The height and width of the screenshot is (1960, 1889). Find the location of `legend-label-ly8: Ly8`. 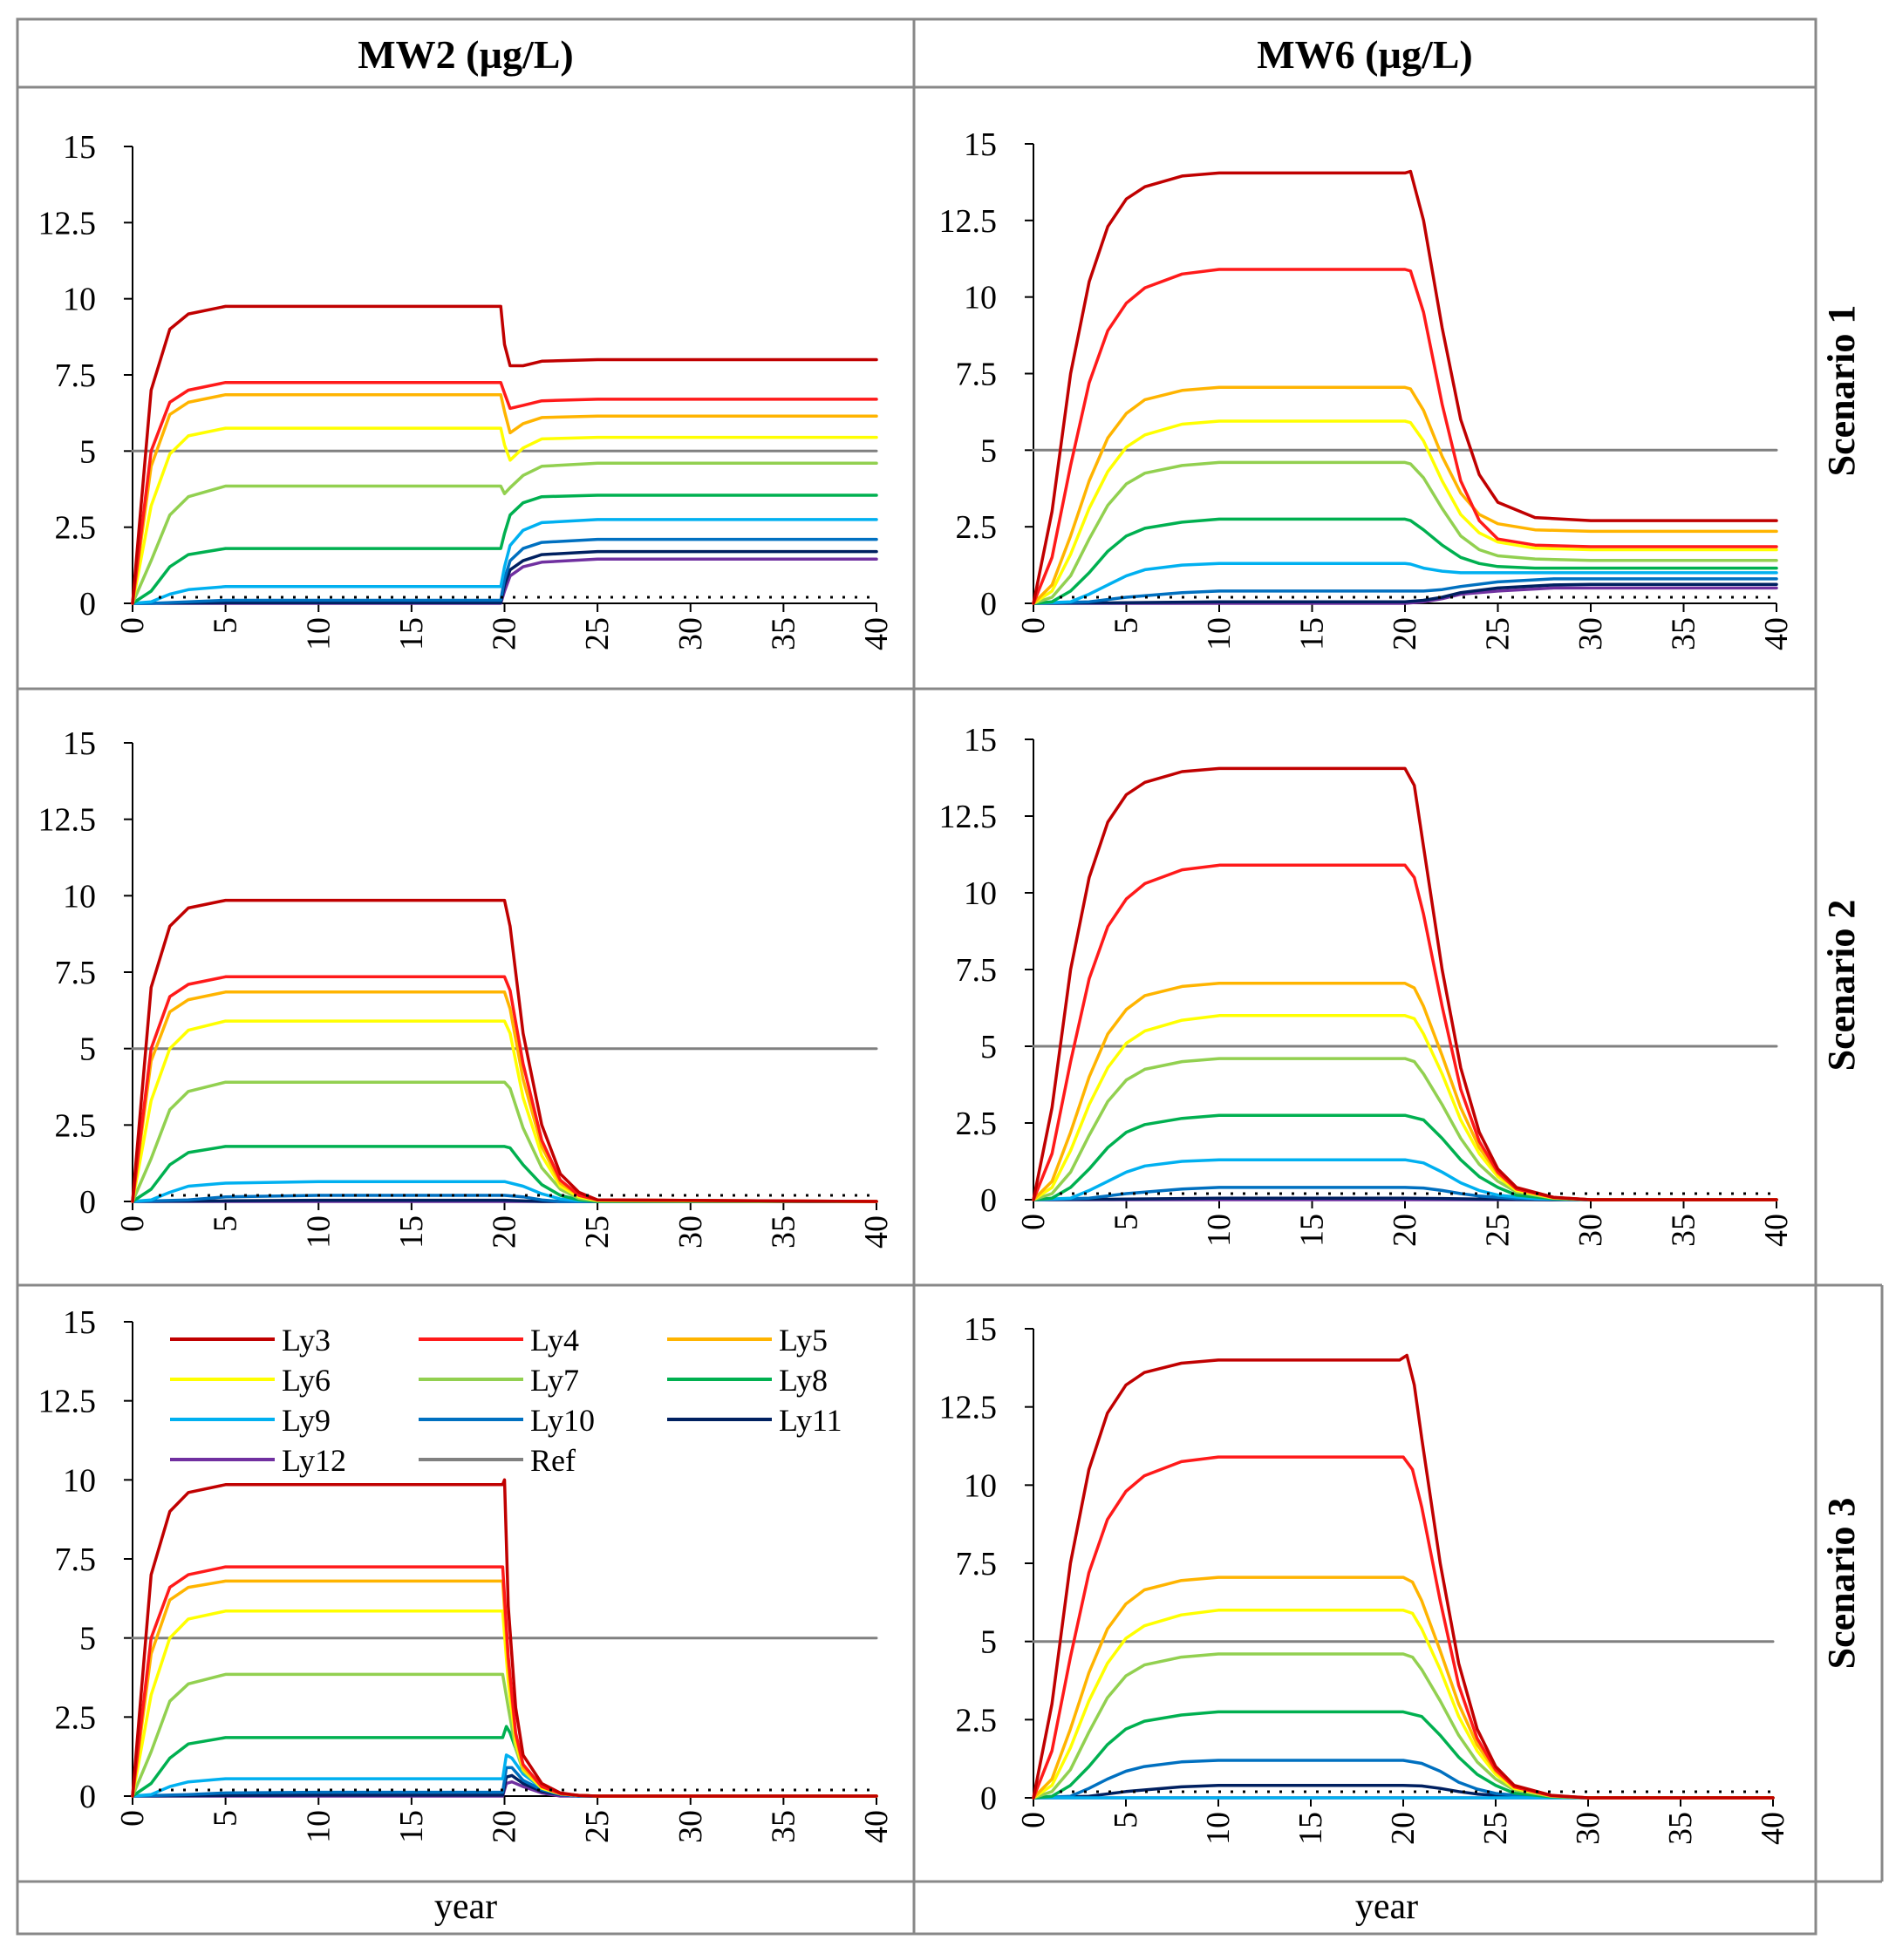

legend-label-ly8: Ly8 is located at coordinates (803, 1380).